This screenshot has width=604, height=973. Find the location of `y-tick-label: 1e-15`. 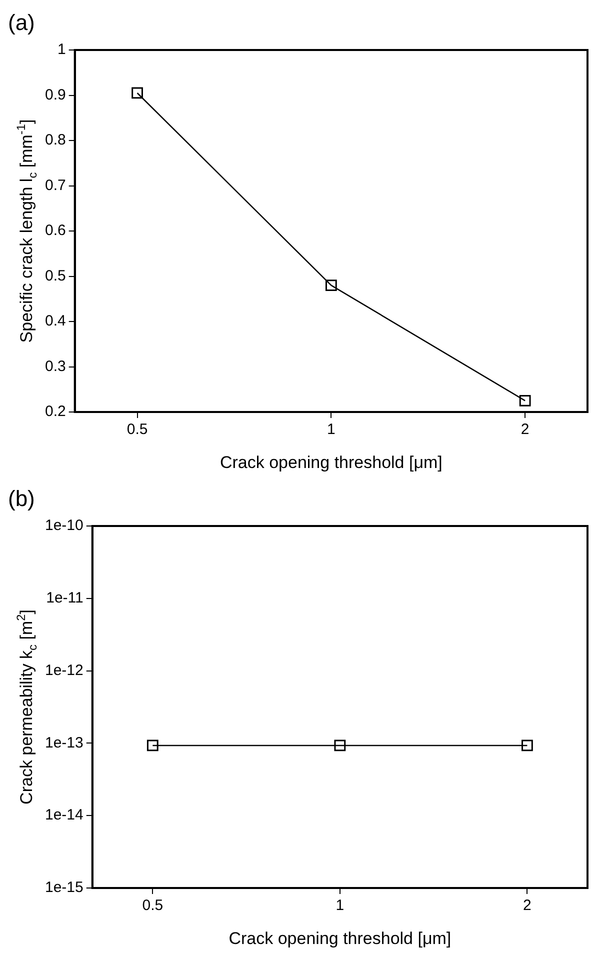

y-tick-label: 1e-15 is located at coordinates (64, 887).